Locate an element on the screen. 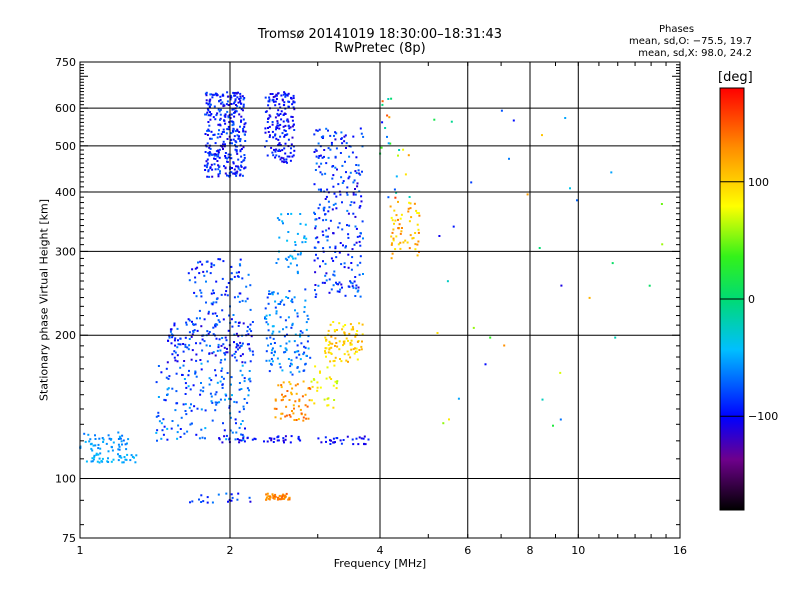 The width and height of the screenshot is (800, 600). phase-stats-x-mode: mean, sd,X: 98.0, 24.2 is located at coordinates (695, 53).